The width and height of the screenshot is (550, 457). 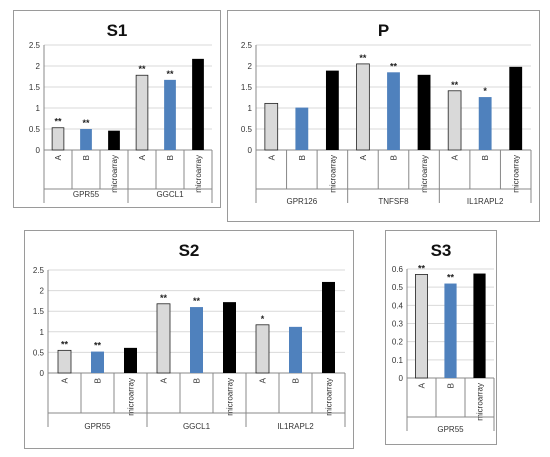 I want to click on group-label: GGCL1, so click(x=170, y=194).